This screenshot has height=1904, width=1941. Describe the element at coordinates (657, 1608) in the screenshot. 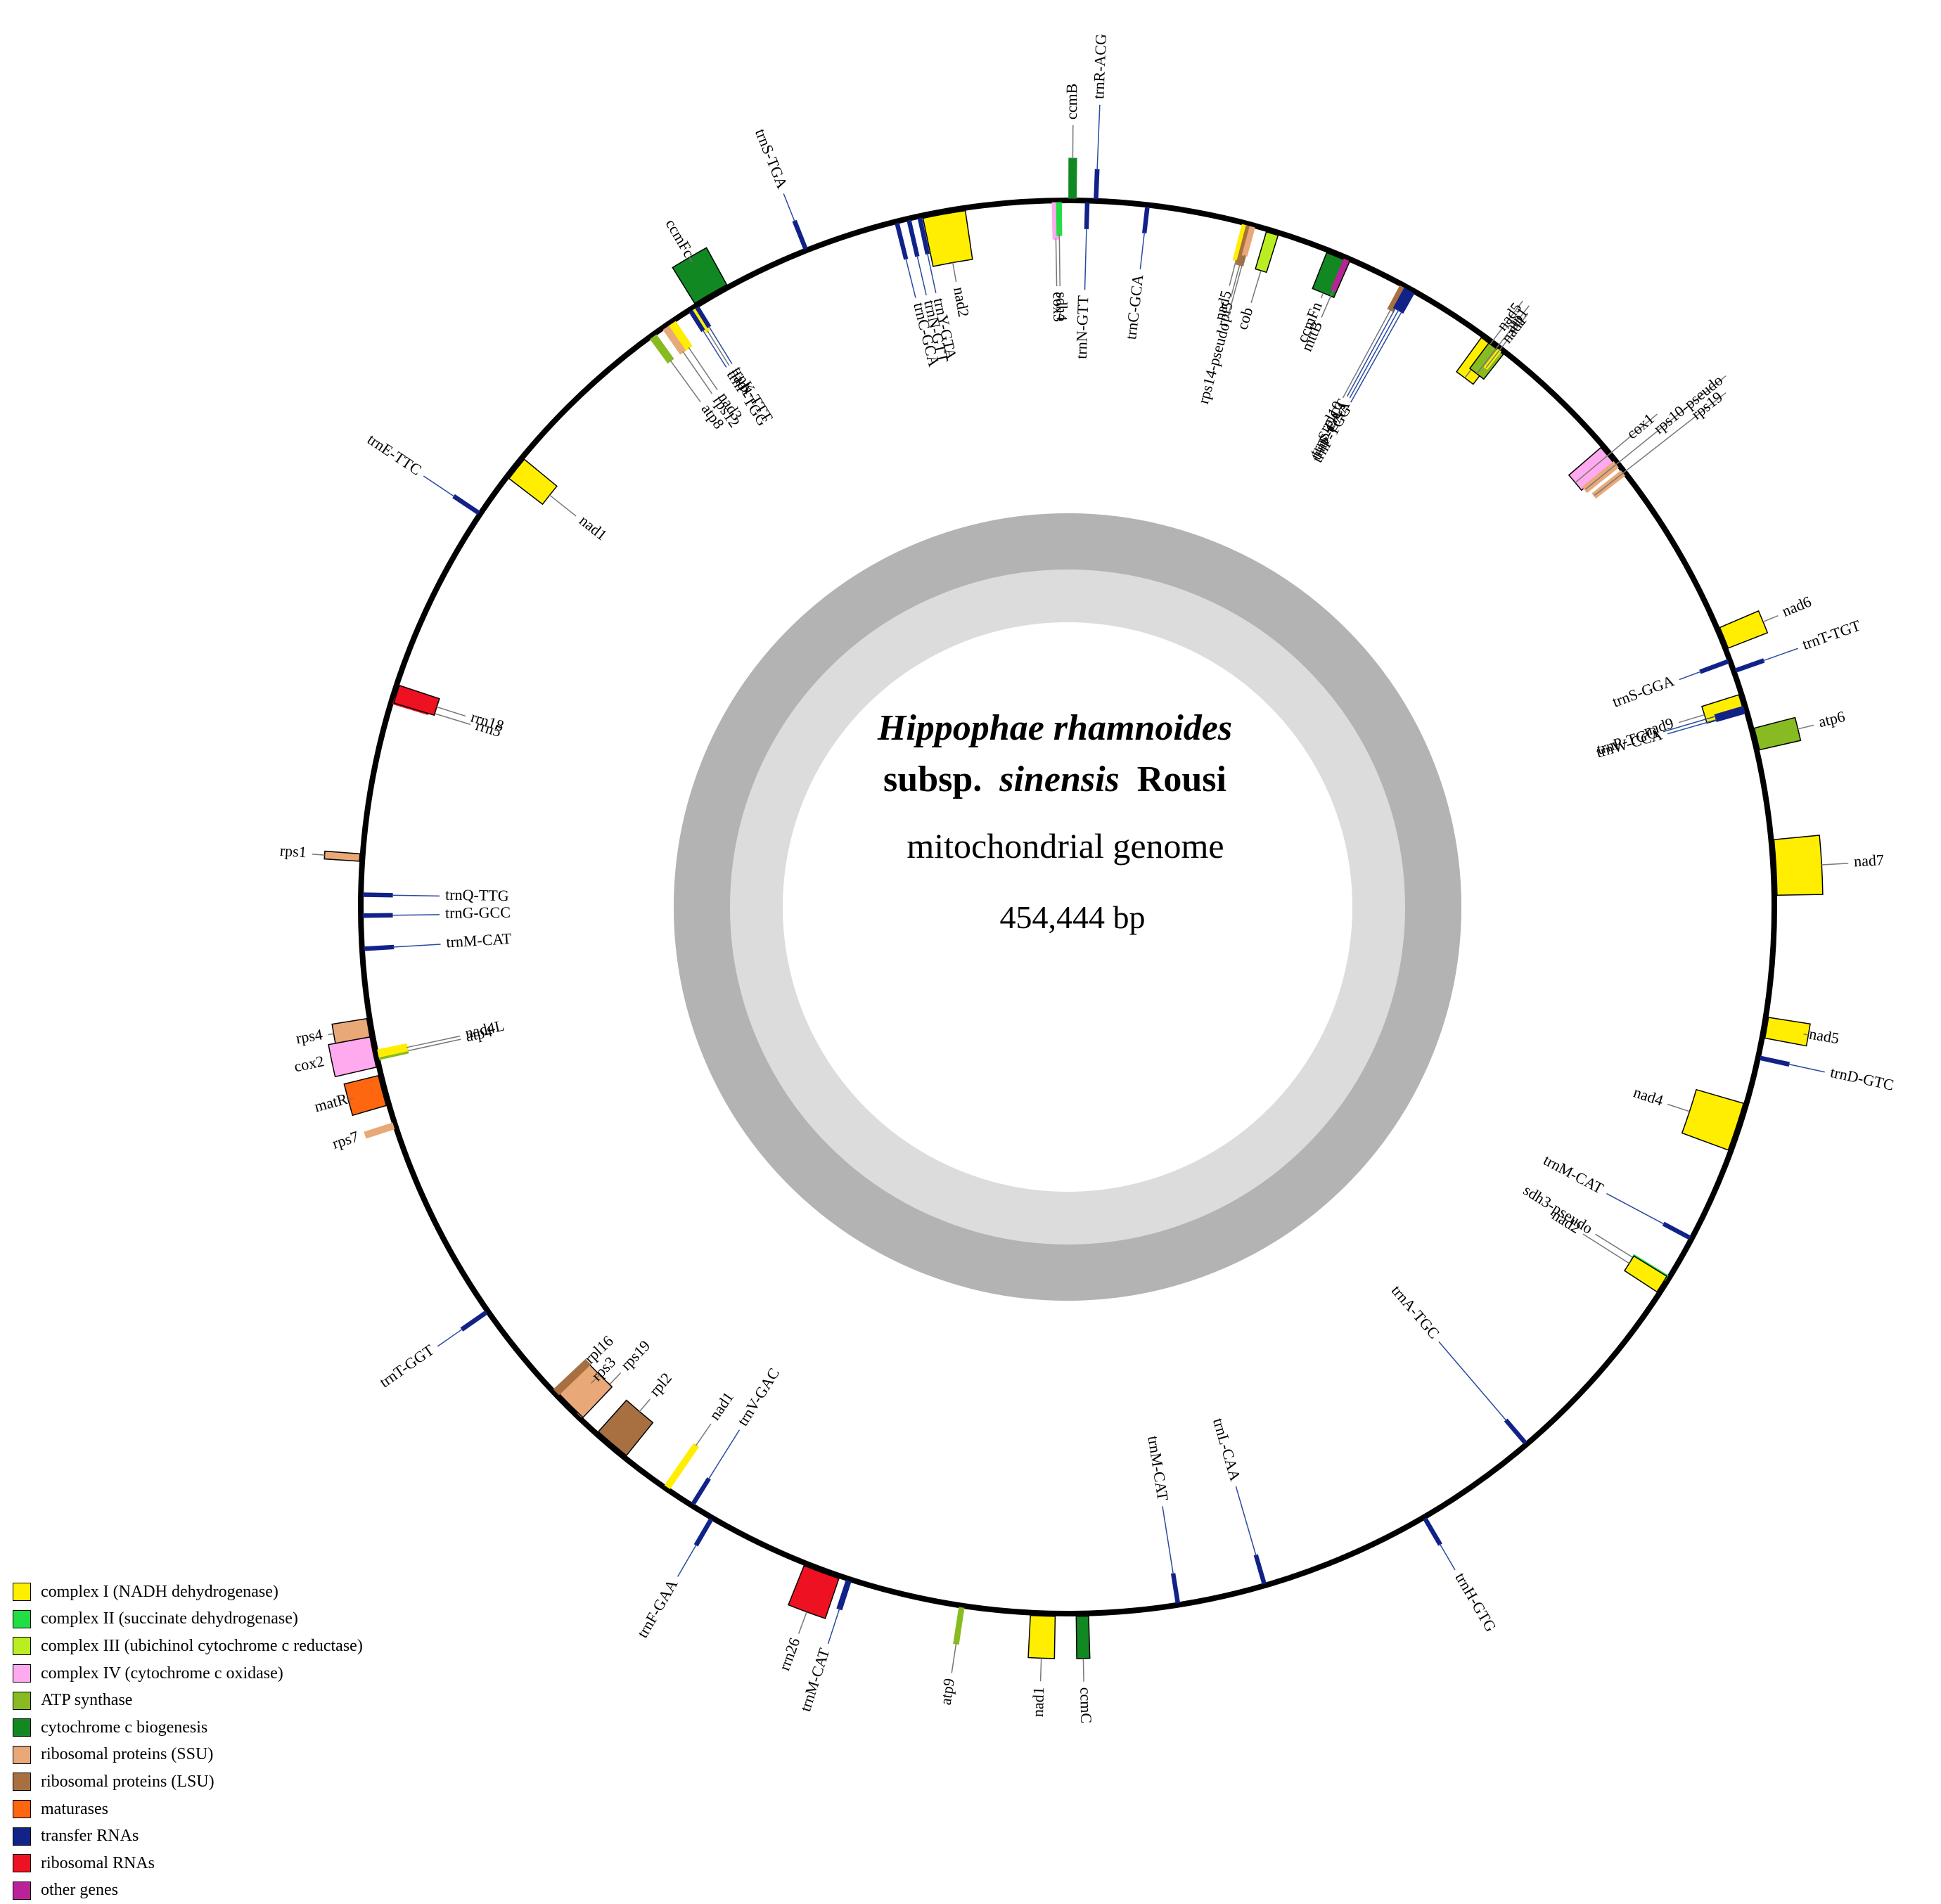

I see `gene-label: trnF-GAA` at that location.